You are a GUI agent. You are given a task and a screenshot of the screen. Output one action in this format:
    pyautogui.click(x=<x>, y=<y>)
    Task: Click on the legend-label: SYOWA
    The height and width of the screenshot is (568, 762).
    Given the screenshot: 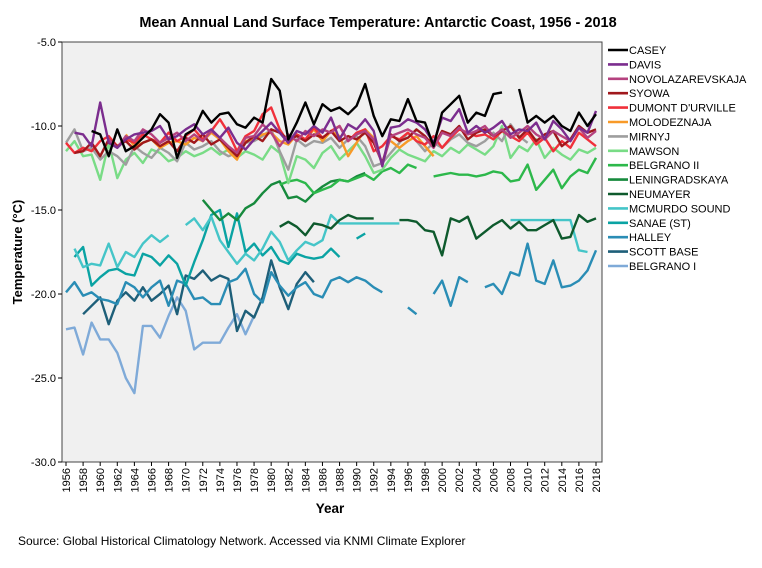 What is the action you would take?
    pyautogui.click(x=649, y=94)
    